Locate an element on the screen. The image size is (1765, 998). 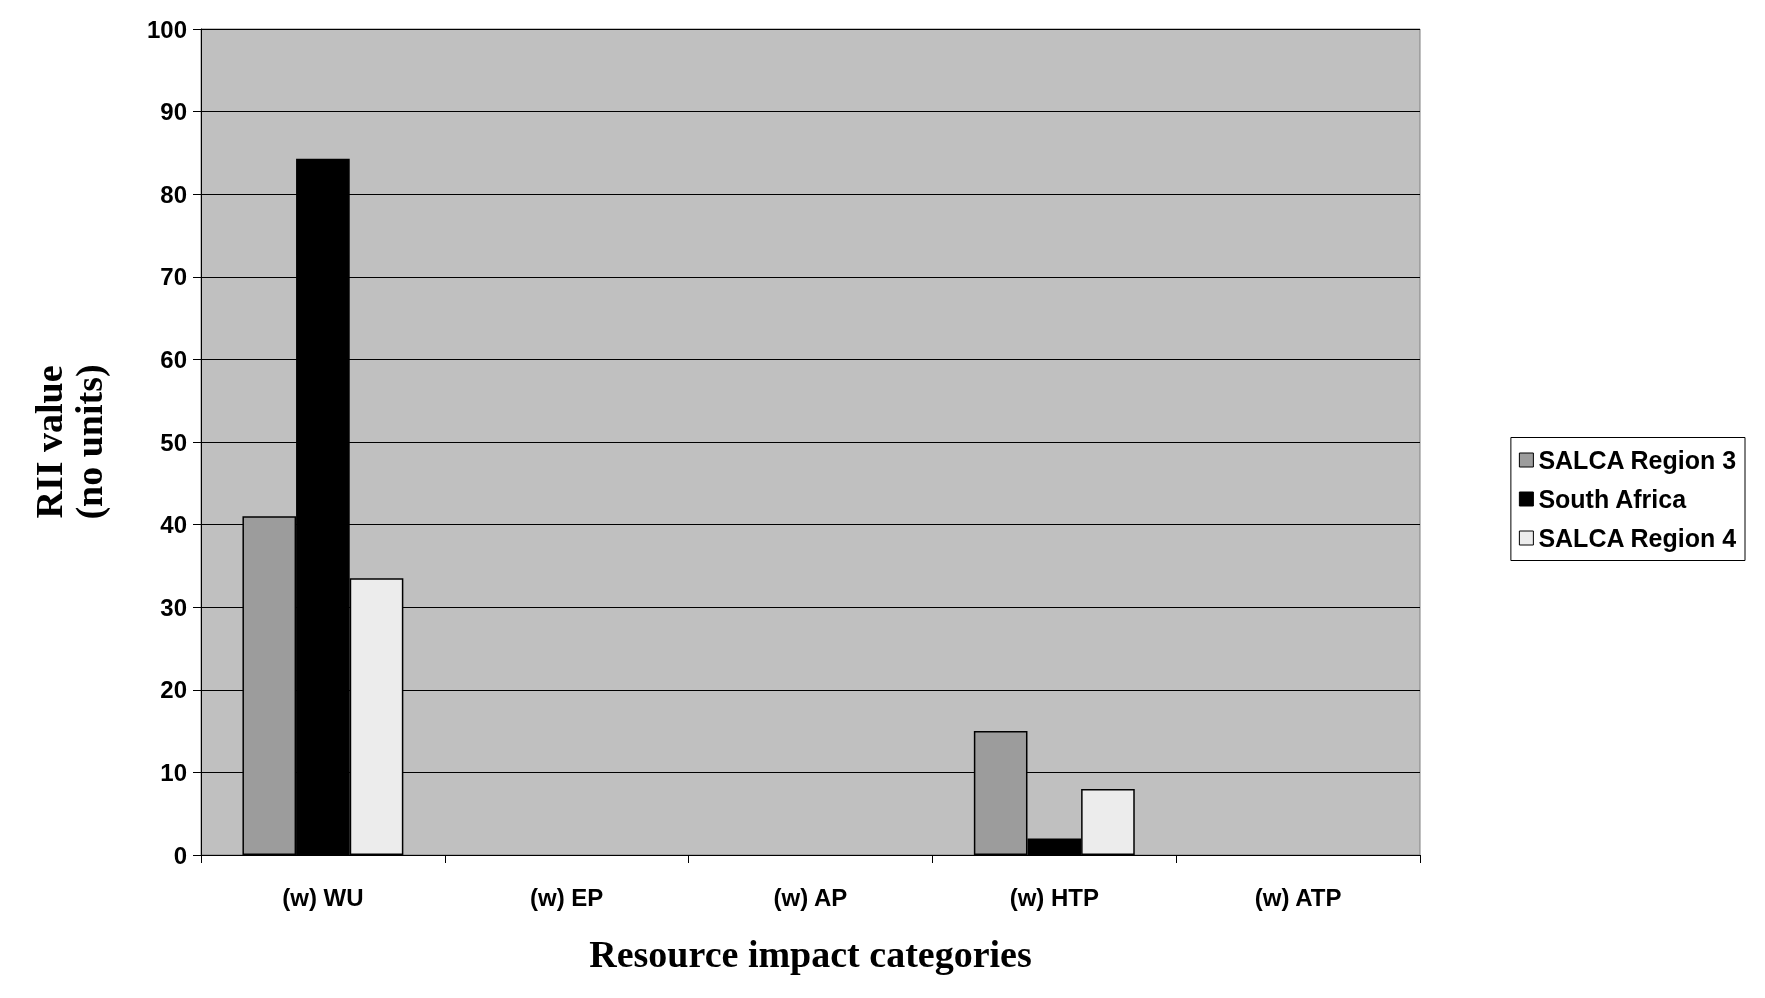
x-tick-label: (w) HTP is located at coordinates (1054, 897).